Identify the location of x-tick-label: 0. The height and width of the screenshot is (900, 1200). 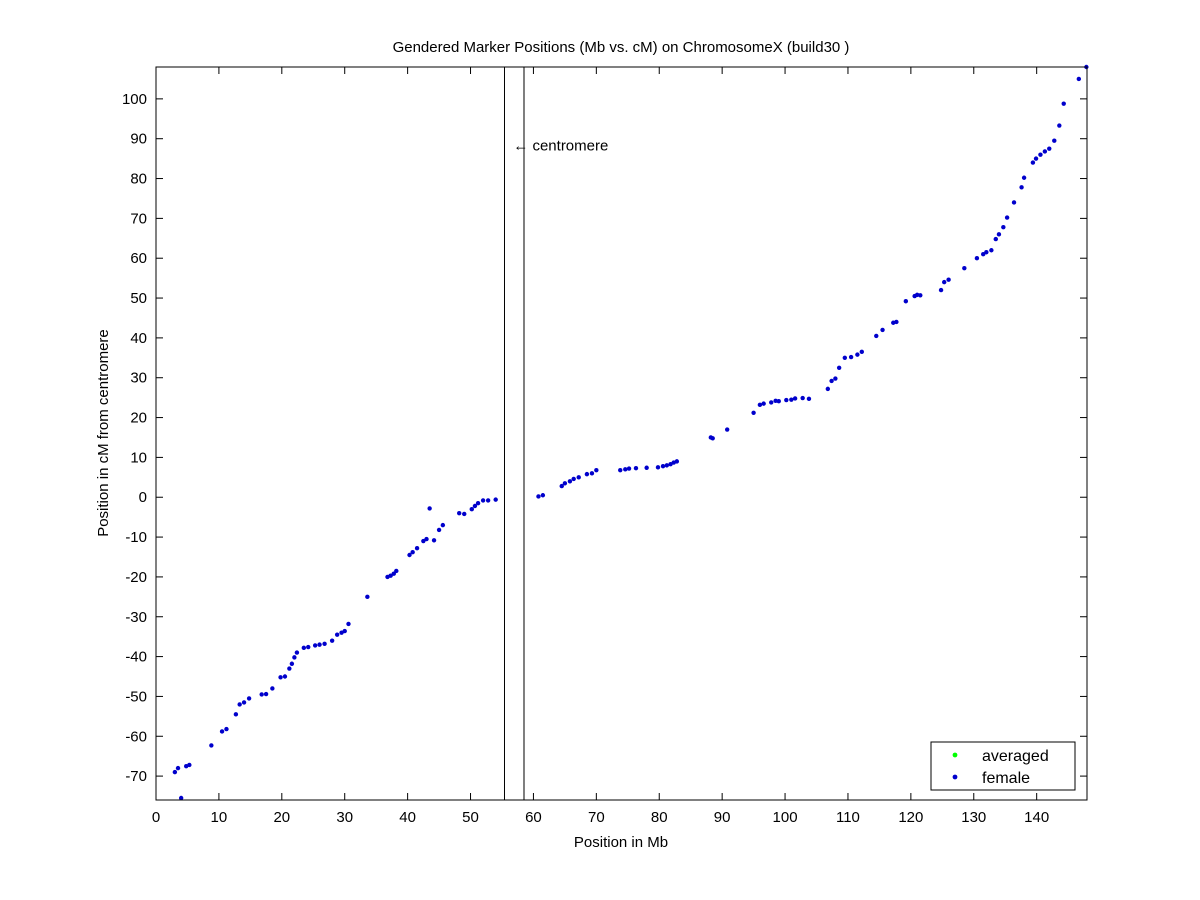
(156, 817).